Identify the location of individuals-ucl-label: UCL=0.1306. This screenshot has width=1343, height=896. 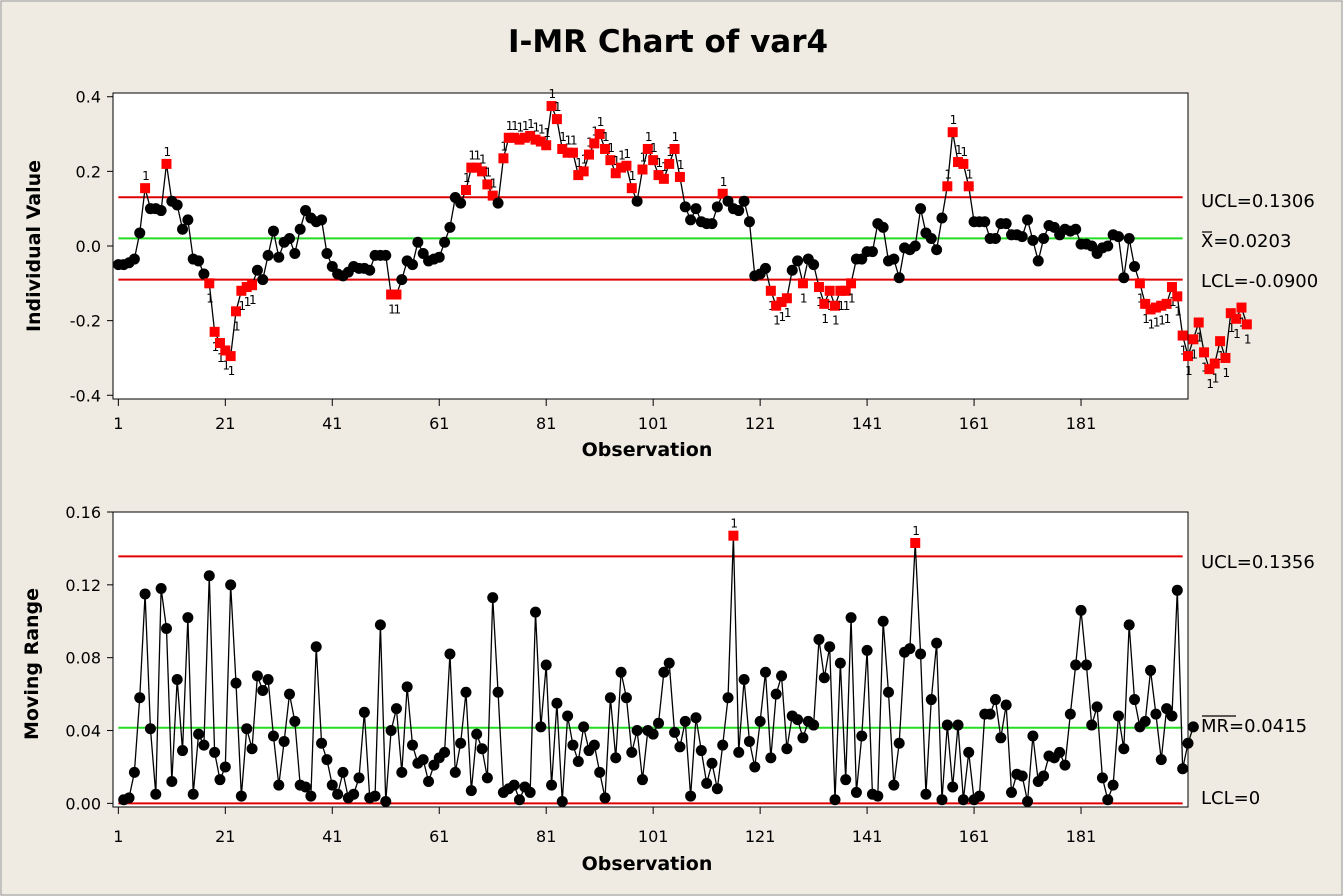
(1258, 201).